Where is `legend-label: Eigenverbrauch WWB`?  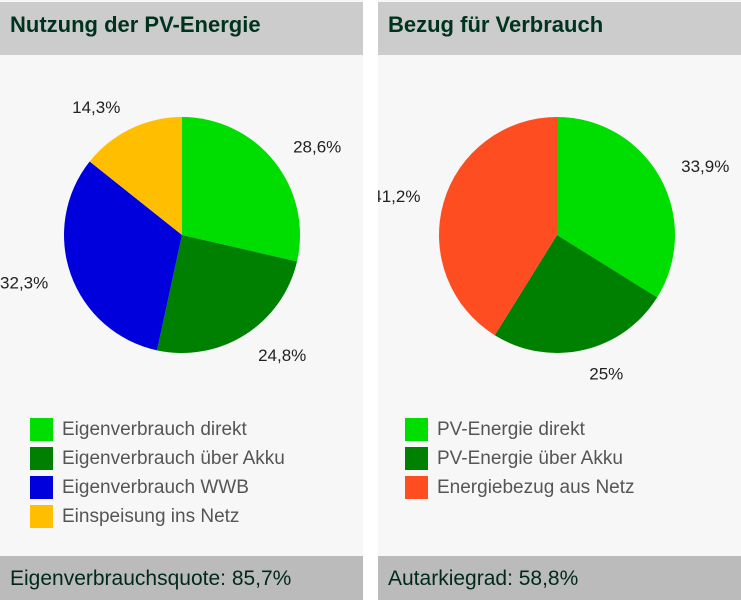
legend-label: Eigenverbrauch WWB is located at coordinates (155, 487).